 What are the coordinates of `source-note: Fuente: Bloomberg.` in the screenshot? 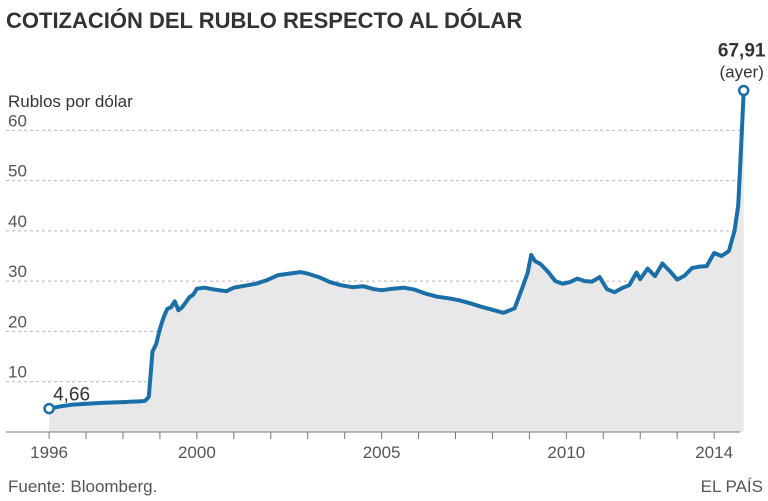 It's located at (82, 486).